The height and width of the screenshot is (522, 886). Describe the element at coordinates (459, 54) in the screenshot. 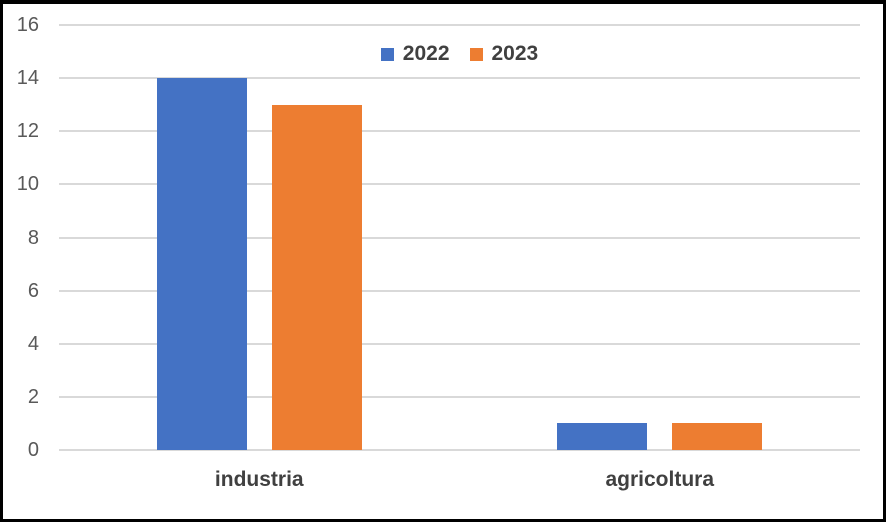

I see `chart-legend: 2022 2023` at that location.